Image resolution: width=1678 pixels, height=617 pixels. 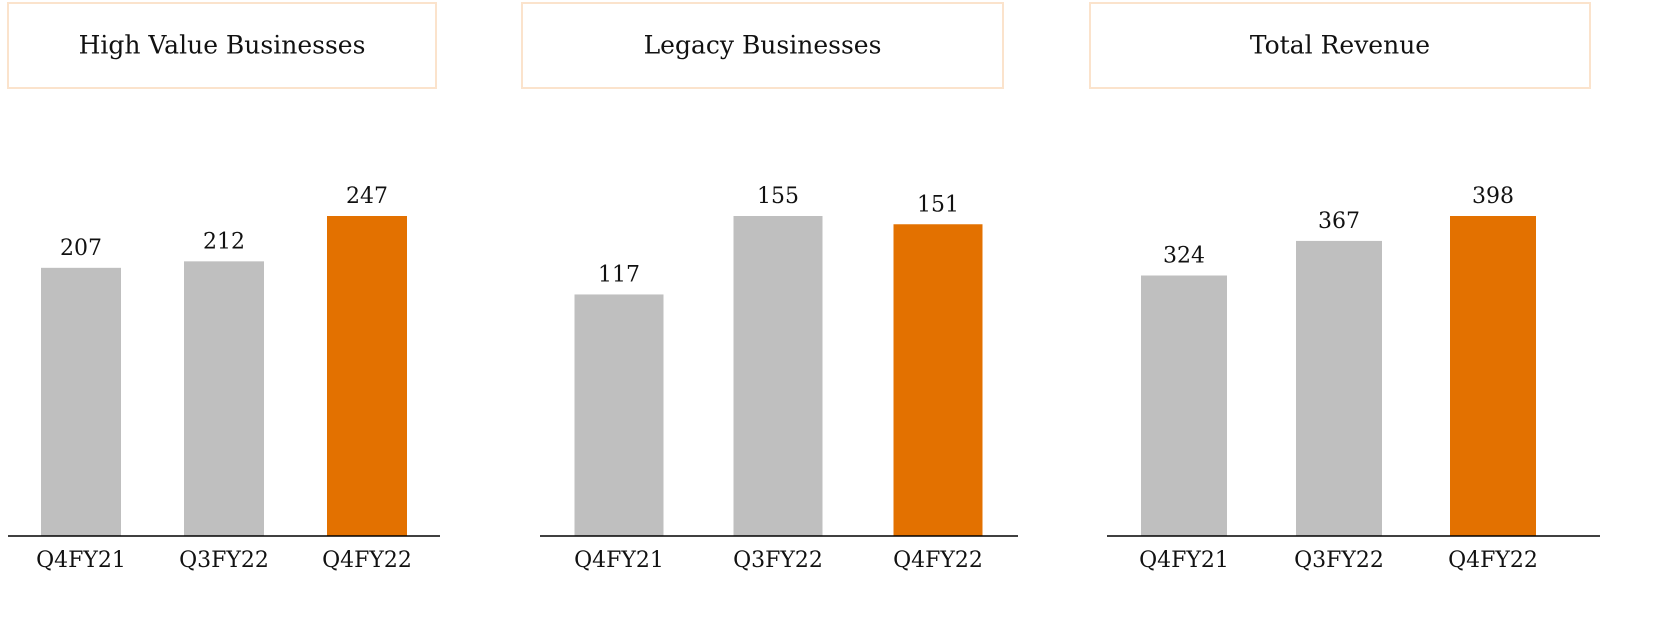 I want to click on chart-title: High Value Businesses, so click(x=222, y=45).